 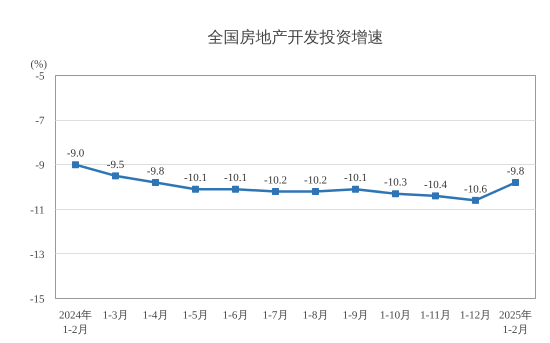 What do you see at coordinates (115, 164) in the screenshot?
I see `data-label: -9.5` at bounding box center [115, 164].